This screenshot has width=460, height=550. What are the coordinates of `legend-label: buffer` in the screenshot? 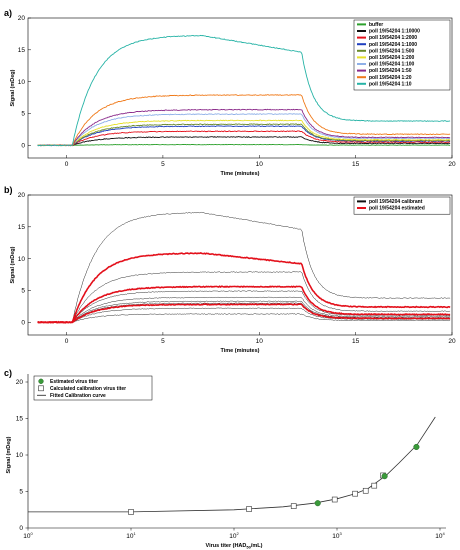 It's located at (376, 25).